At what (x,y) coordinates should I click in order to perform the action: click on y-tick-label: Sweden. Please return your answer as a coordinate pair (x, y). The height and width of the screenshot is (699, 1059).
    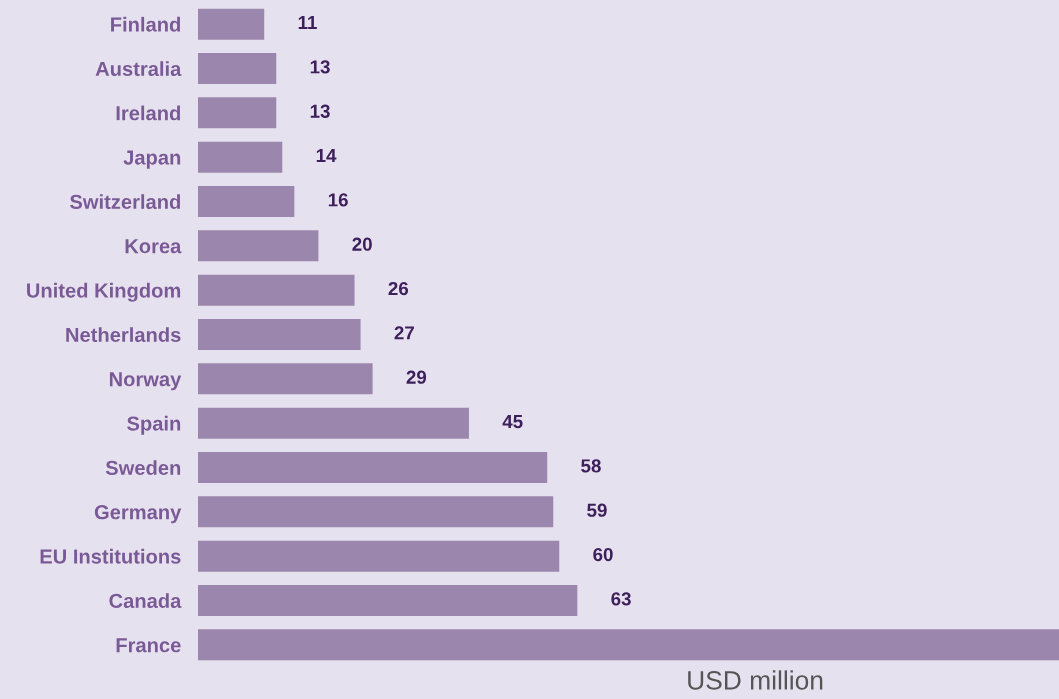
    Looking at the image, I should click on (143, 467).